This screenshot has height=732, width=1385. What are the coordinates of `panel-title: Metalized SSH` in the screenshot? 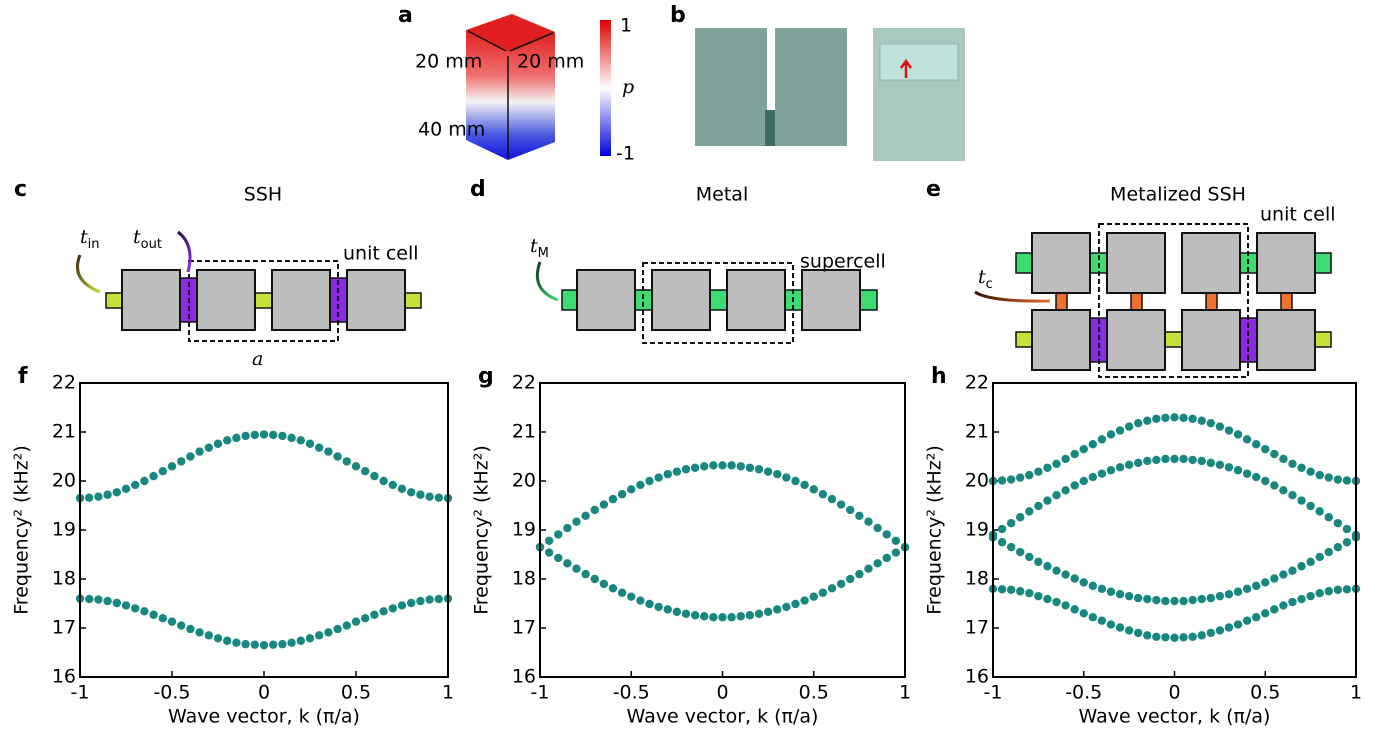 It's located at (1178, 195).